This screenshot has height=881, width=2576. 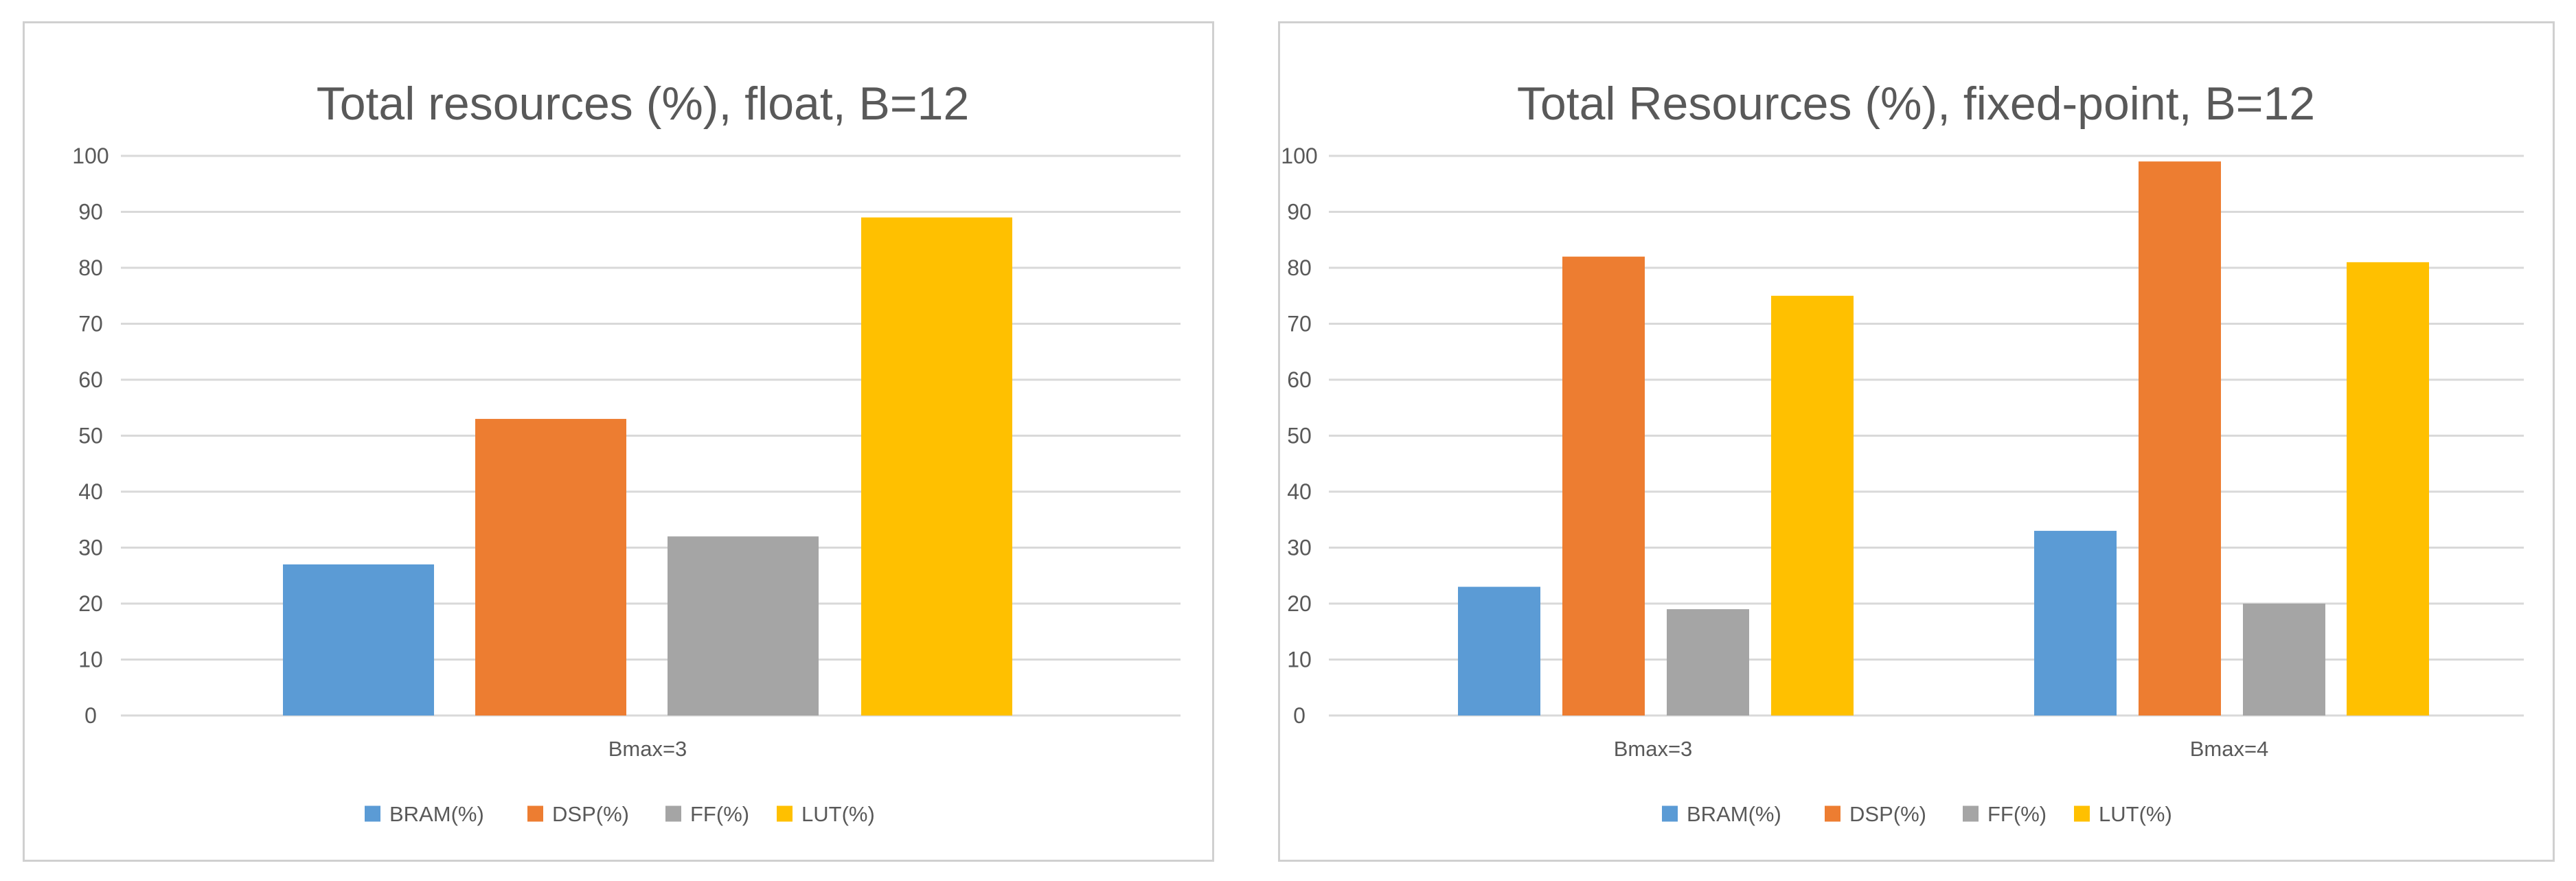 I want to click on x-category-label: Bmax=4, so click(x=2229, y=749).